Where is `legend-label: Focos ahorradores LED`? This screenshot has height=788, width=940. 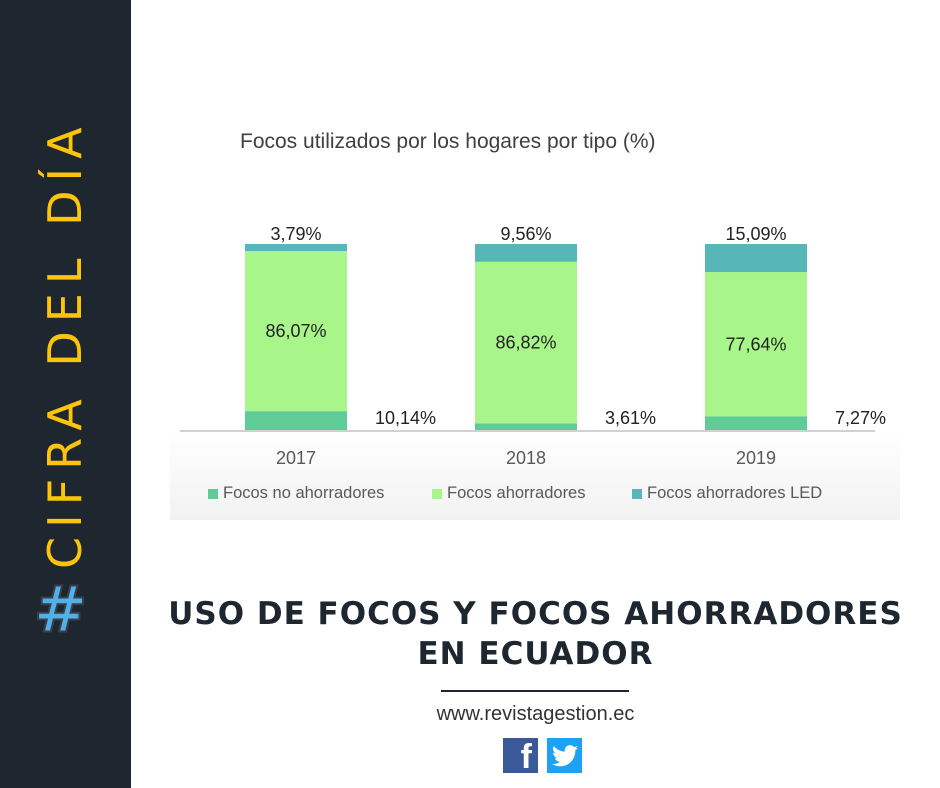
legend-label: Focos ahorradores LED is located at coordinates (735, 493).